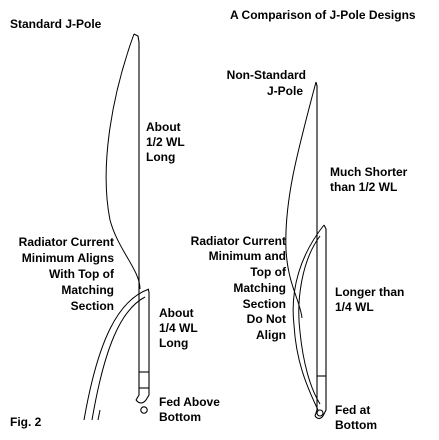 This screenshot has height=440, width=439. I want to click on standard-current-tick, so click(99, 415).